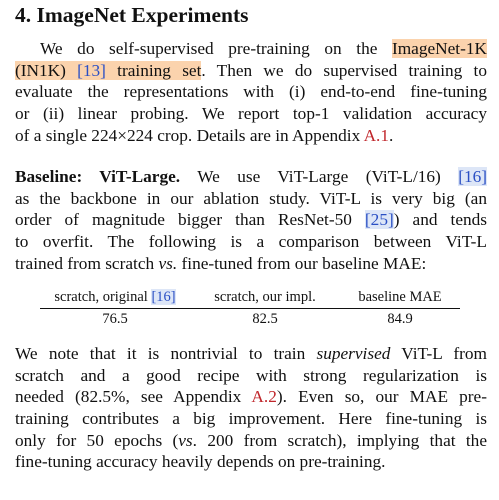  I want to click on highlight-in1k: (IN1K), so click(46, 70).